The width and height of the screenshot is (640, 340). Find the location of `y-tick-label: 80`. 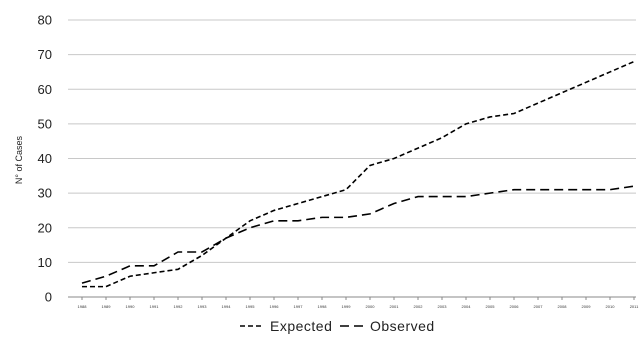

y-tick-label: 80 is located at coordinates (45, 20).